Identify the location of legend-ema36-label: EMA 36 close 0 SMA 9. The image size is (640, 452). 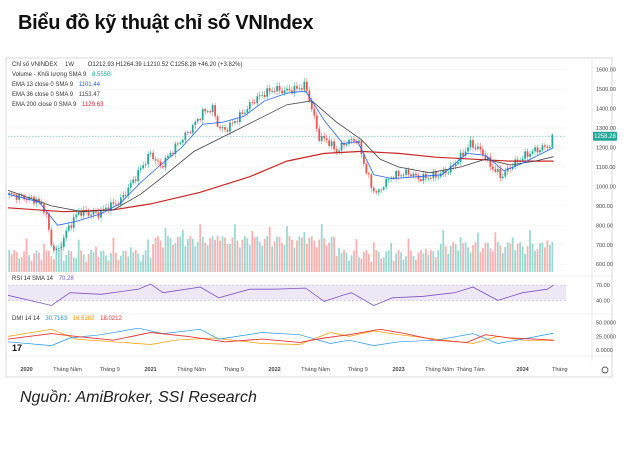
(43, 95).